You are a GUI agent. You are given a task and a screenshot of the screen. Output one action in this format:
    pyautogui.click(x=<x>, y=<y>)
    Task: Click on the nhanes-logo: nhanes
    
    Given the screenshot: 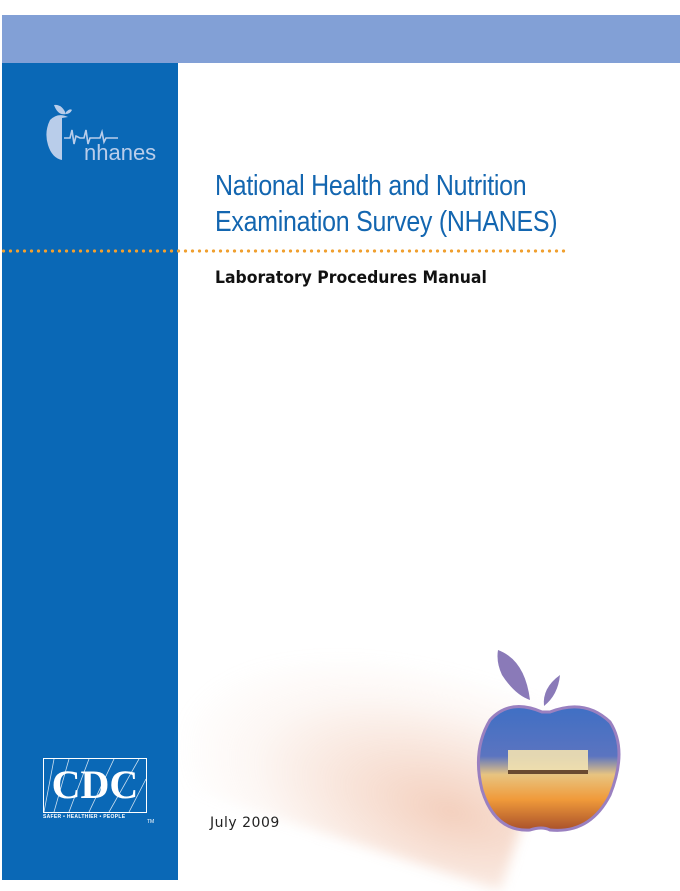 What is the action you would take?
    pyautogui.click(x=100, y=135)
    